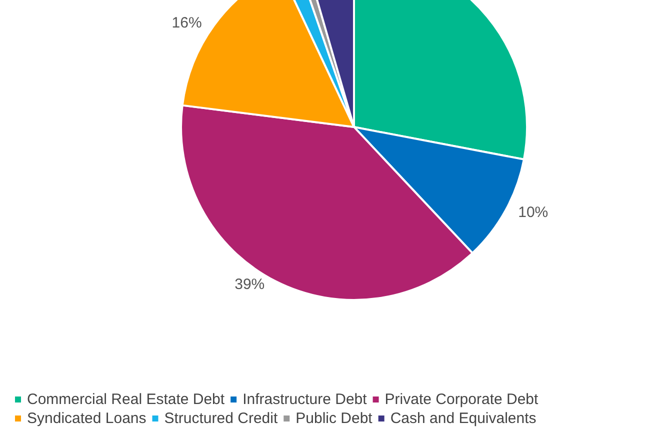  Describe the element at coordinates (126, 399) in the screenshot. I see `legend-label: Commercial Real Estate Debt` at that location.